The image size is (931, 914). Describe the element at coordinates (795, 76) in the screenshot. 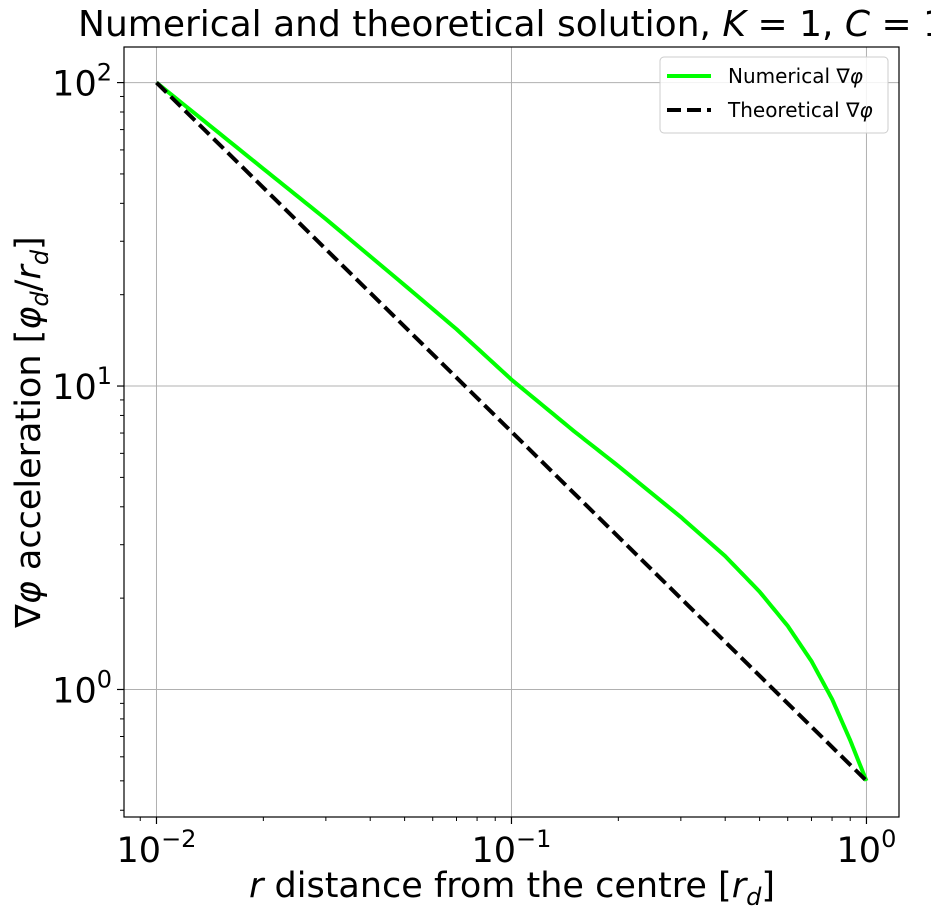

I see `legend-label-numerical: Numerical ∇φ` at that location.